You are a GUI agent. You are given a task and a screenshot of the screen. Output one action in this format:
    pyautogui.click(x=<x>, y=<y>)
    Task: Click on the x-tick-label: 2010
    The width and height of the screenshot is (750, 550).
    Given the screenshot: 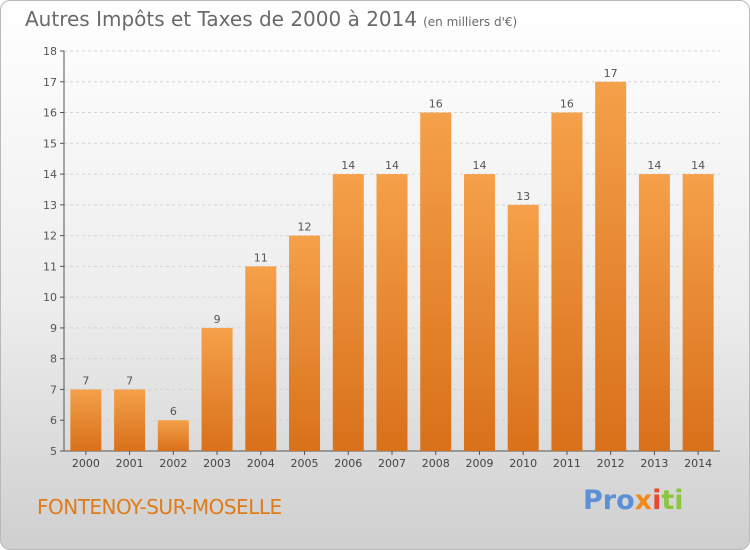 What is the action you would take?
    pyautogui.click(x=523, y=463)
    